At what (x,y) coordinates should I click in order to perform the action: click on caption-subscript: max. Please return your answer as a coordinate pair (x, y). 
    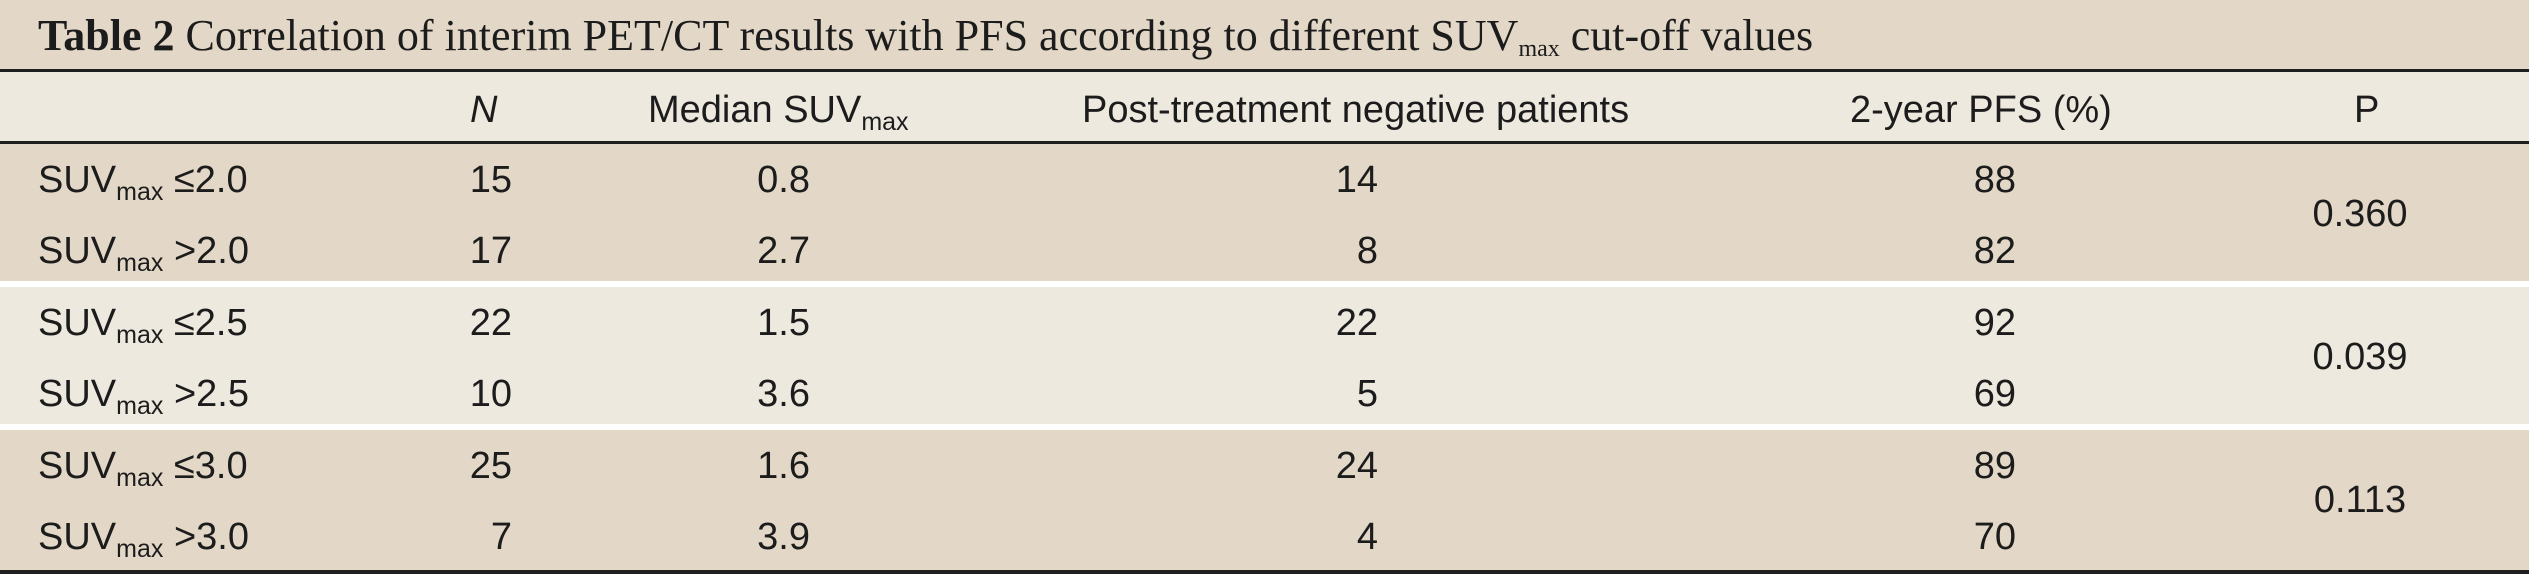
    Looking at the image, I should click on (1539, 49).